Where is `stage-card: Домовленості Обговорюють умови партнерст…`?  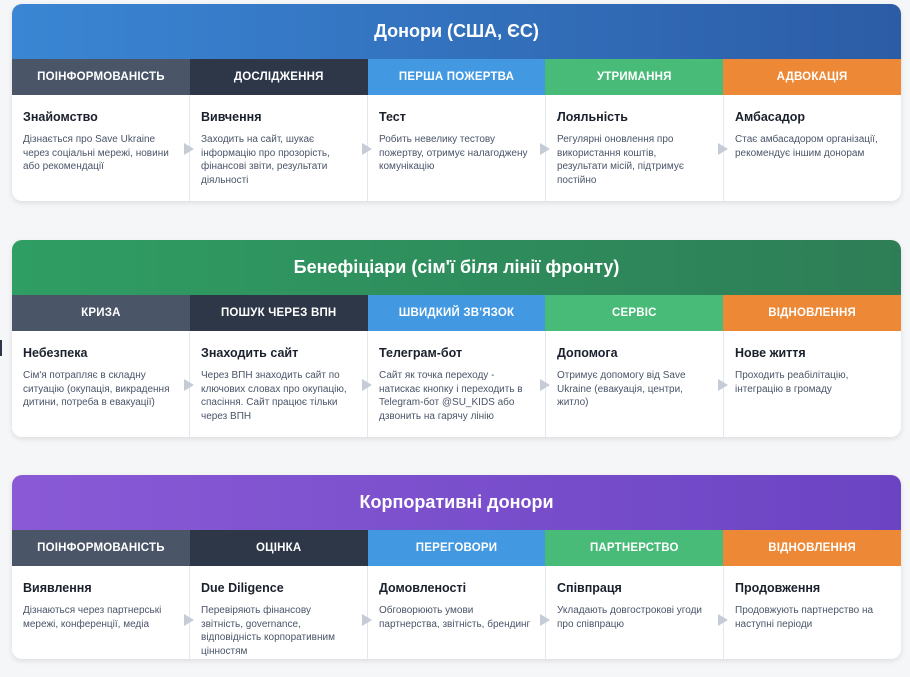 stage-card: Домовленості Обговорюють умови партнерст… is located at coordinates (459, 612).